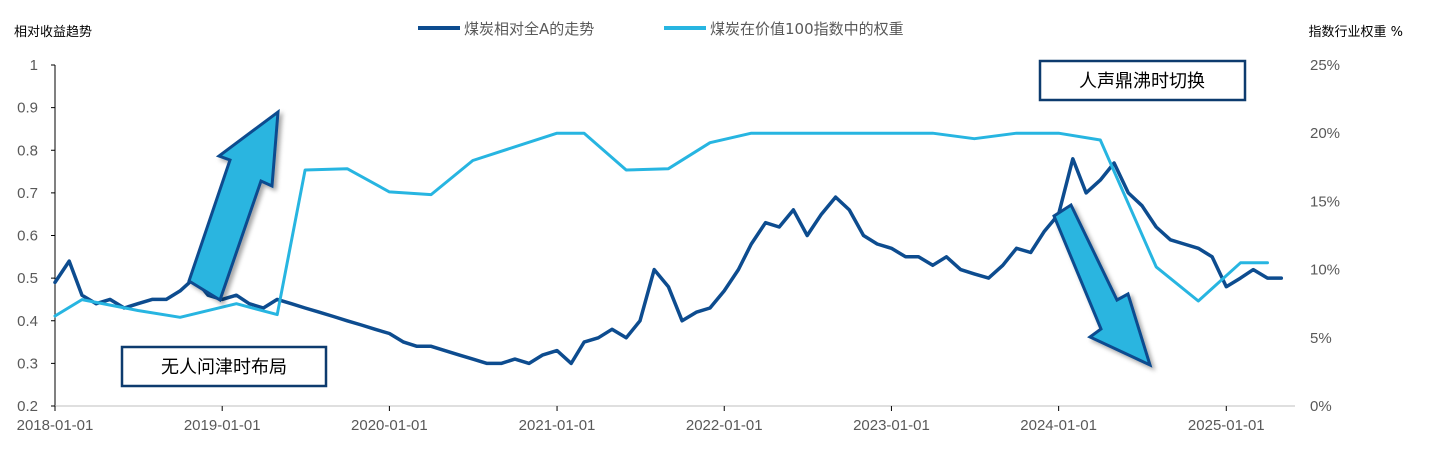 The height and width of the screenshot is (450, 1431). I want to click on y-axis-right-ticks: 0% 5% 10% 15% 20% 25%, so click(1325, 236).